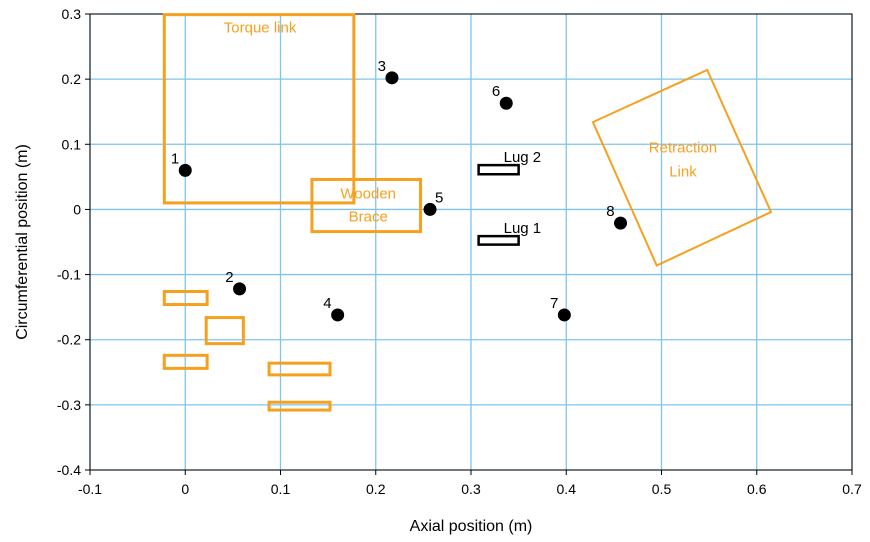 This screenshot has width=870, height=542. Describe the element at coordinates (260, 28) in the screenshot. I see `torque-link-label: Torque link` at that location.